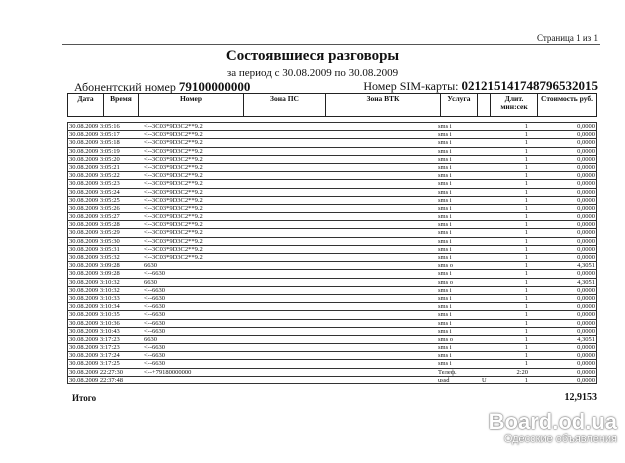 This screenshot has height=463, width=625. Describe the element at coordinates (560, 439) in the screenshot. I see `watermark-line2: Одесские объявления` at that location.